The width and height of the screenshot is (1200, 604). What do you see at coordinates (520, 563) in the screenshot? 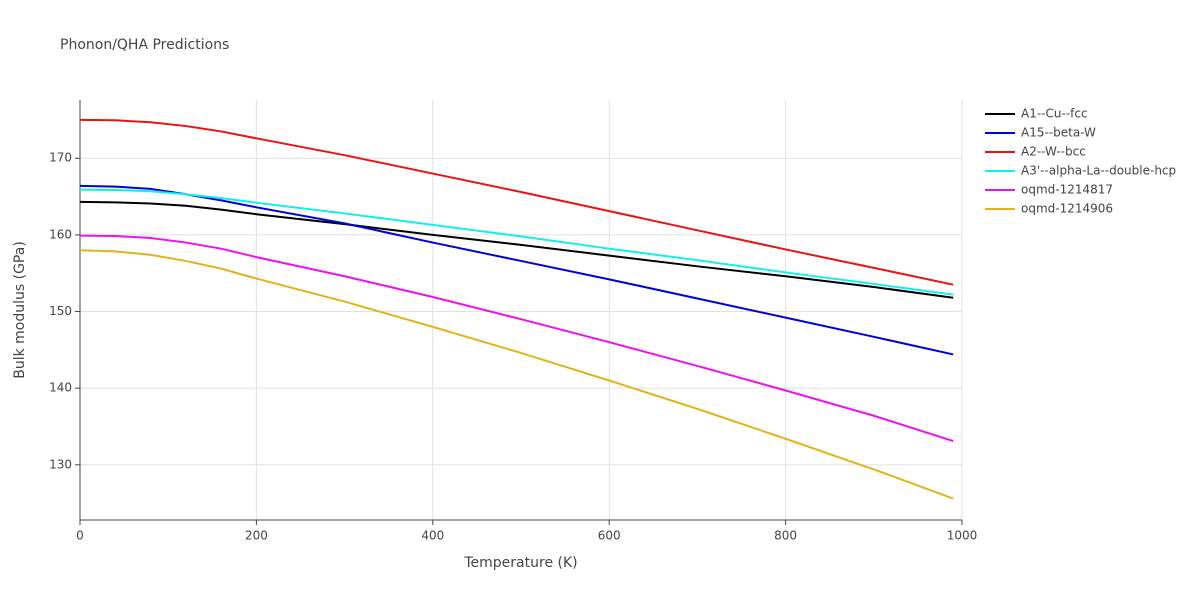
I see `x-axis-title: Temperature (K)` at bounding box center [520, 563].